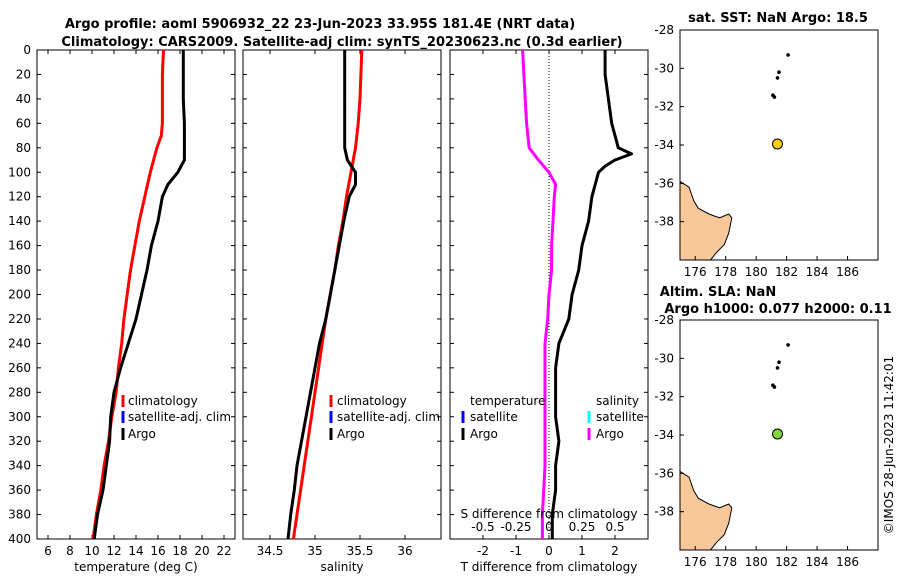  I want to click on series-difference-s-argo, so click(539, 294).